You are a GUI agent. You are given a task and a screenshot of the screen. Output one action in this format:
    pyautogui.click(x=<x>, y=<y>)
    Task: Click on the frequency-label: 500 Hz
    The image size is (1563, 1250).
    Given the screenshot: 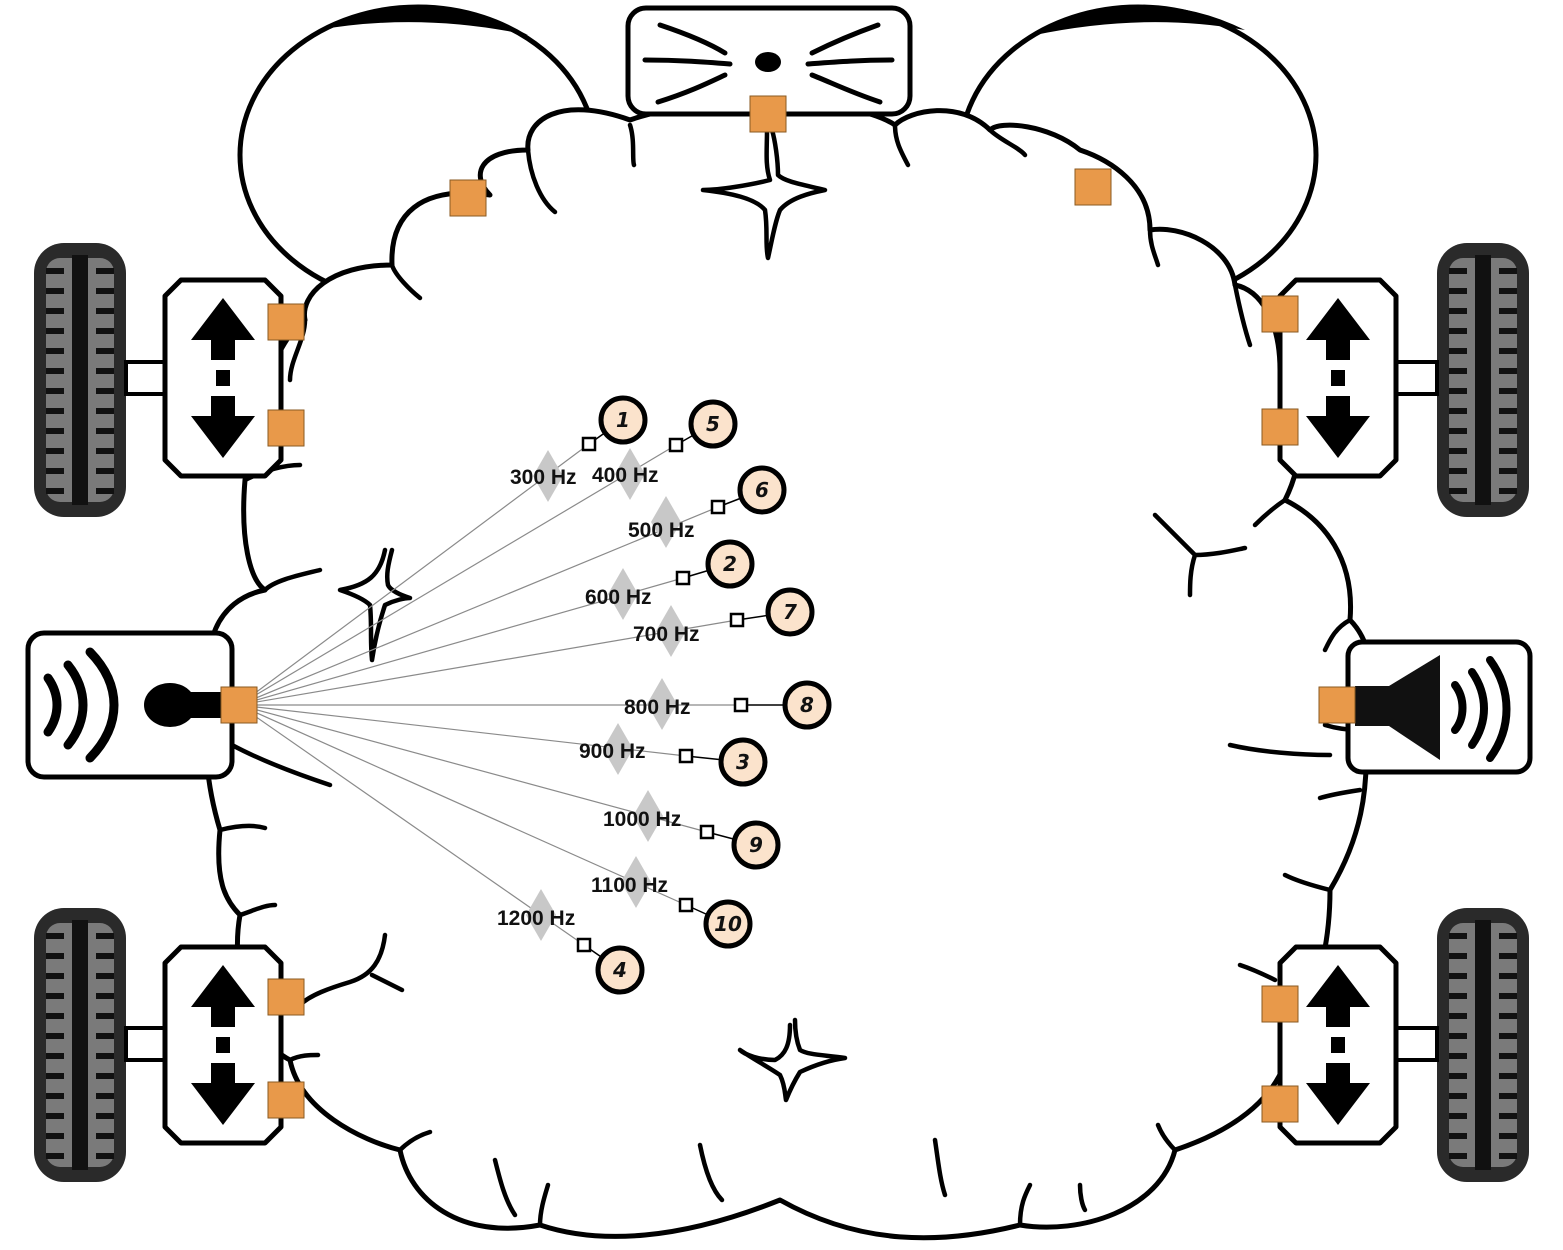 What is the action you would take?
    pyautogui.click(x=661, y=530)
    